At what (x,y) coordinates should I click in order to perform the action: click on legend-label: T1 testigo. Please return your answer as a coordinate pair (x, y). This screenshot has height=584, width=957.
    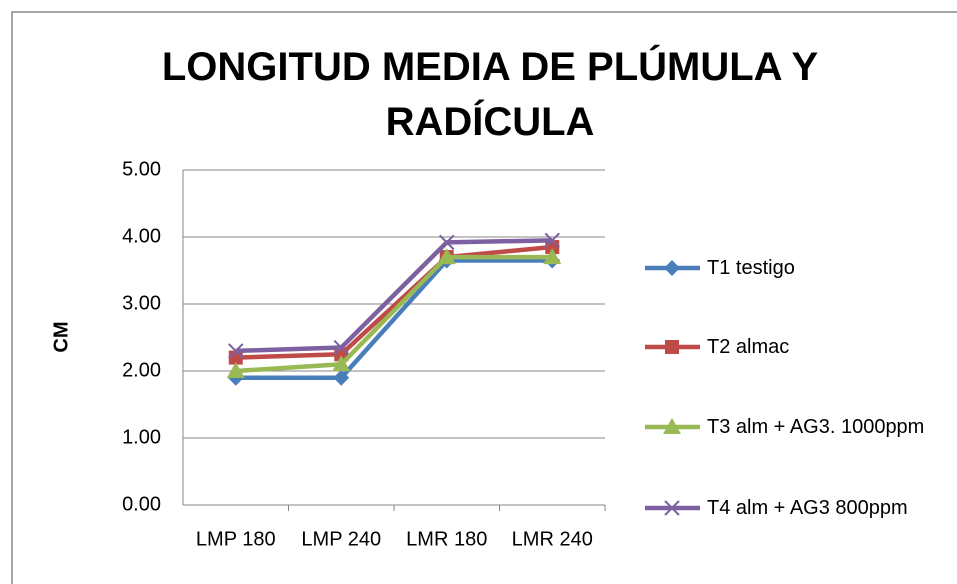
    Looking at the image, I should click on (751, 268).